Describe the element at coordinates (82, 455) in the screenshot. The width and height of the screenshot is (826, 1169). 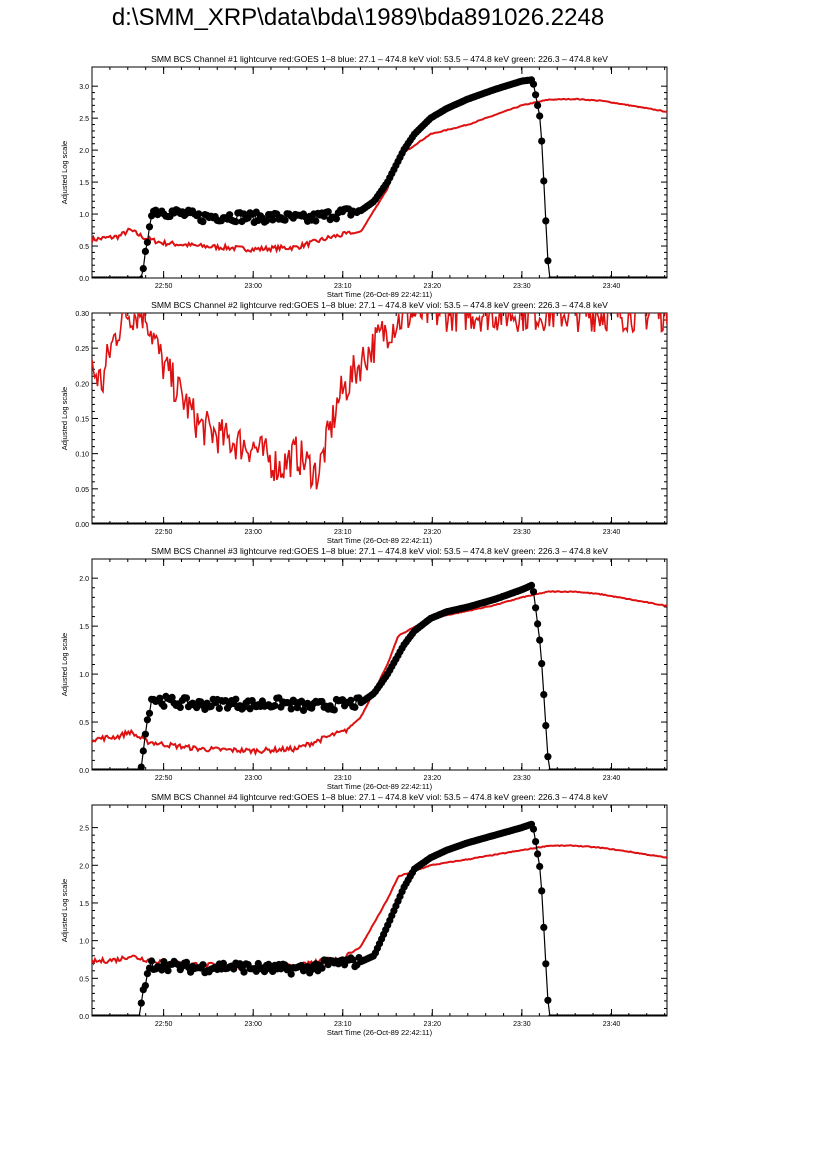
I see `y-tick-label: 0.10` at that location.